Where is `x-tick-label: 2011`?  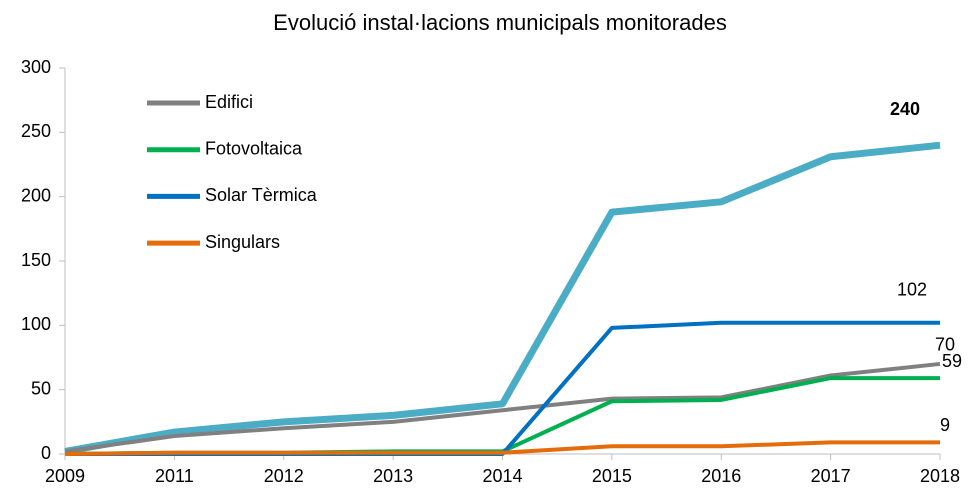 x-tick-label: 2011 is located at coordinates (174, 476).